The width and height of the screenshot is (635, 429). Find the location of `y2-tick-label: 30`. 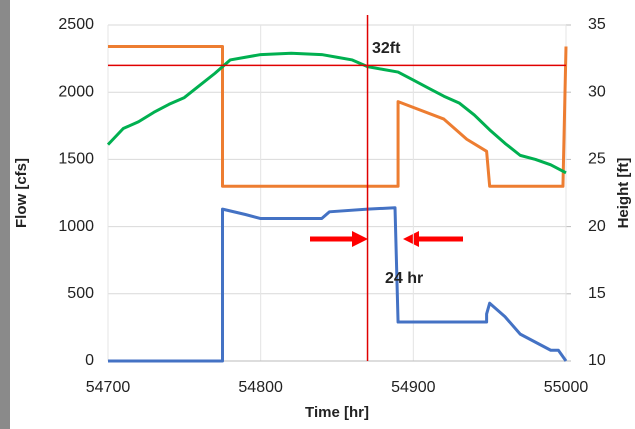

y2-tick-label: 30 is located at coordinates (597, 91).